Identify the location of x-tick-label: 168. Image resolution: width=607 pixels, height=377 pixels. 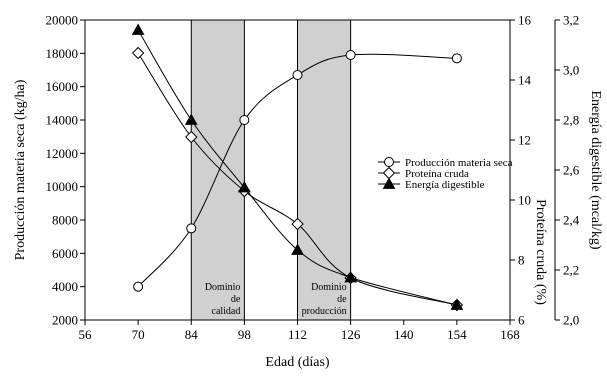
(510, 334).